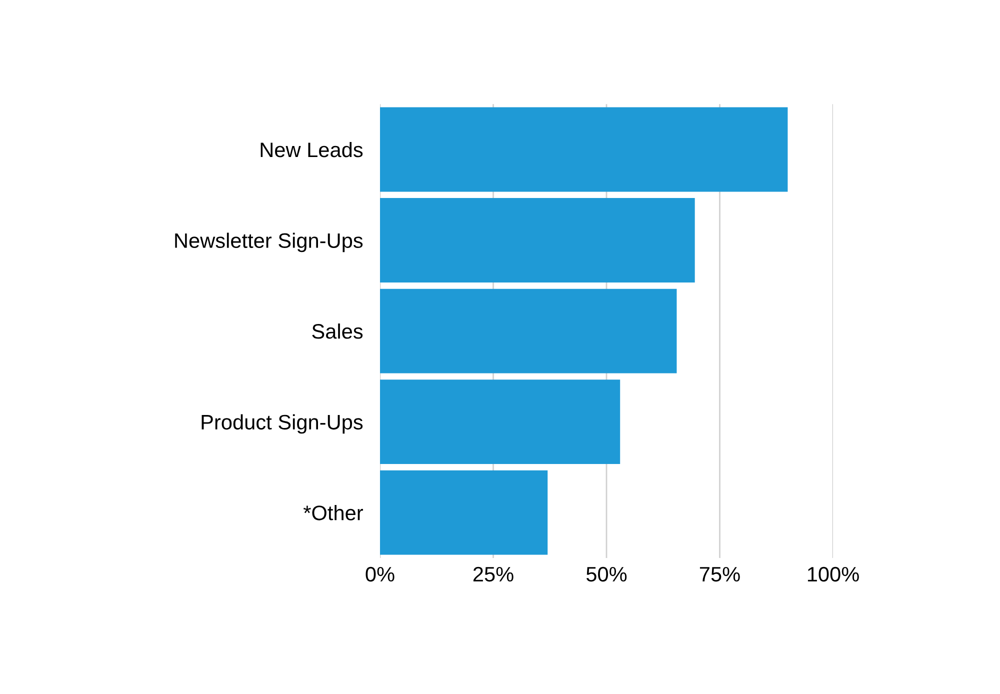 The height and width of the screenshot is (694, 1000). What do you see at coordinates (269, 242) in the screenshot?
I see `y-tick-label: Newsletter Sign-Ups` at bounding box center [269, 242].